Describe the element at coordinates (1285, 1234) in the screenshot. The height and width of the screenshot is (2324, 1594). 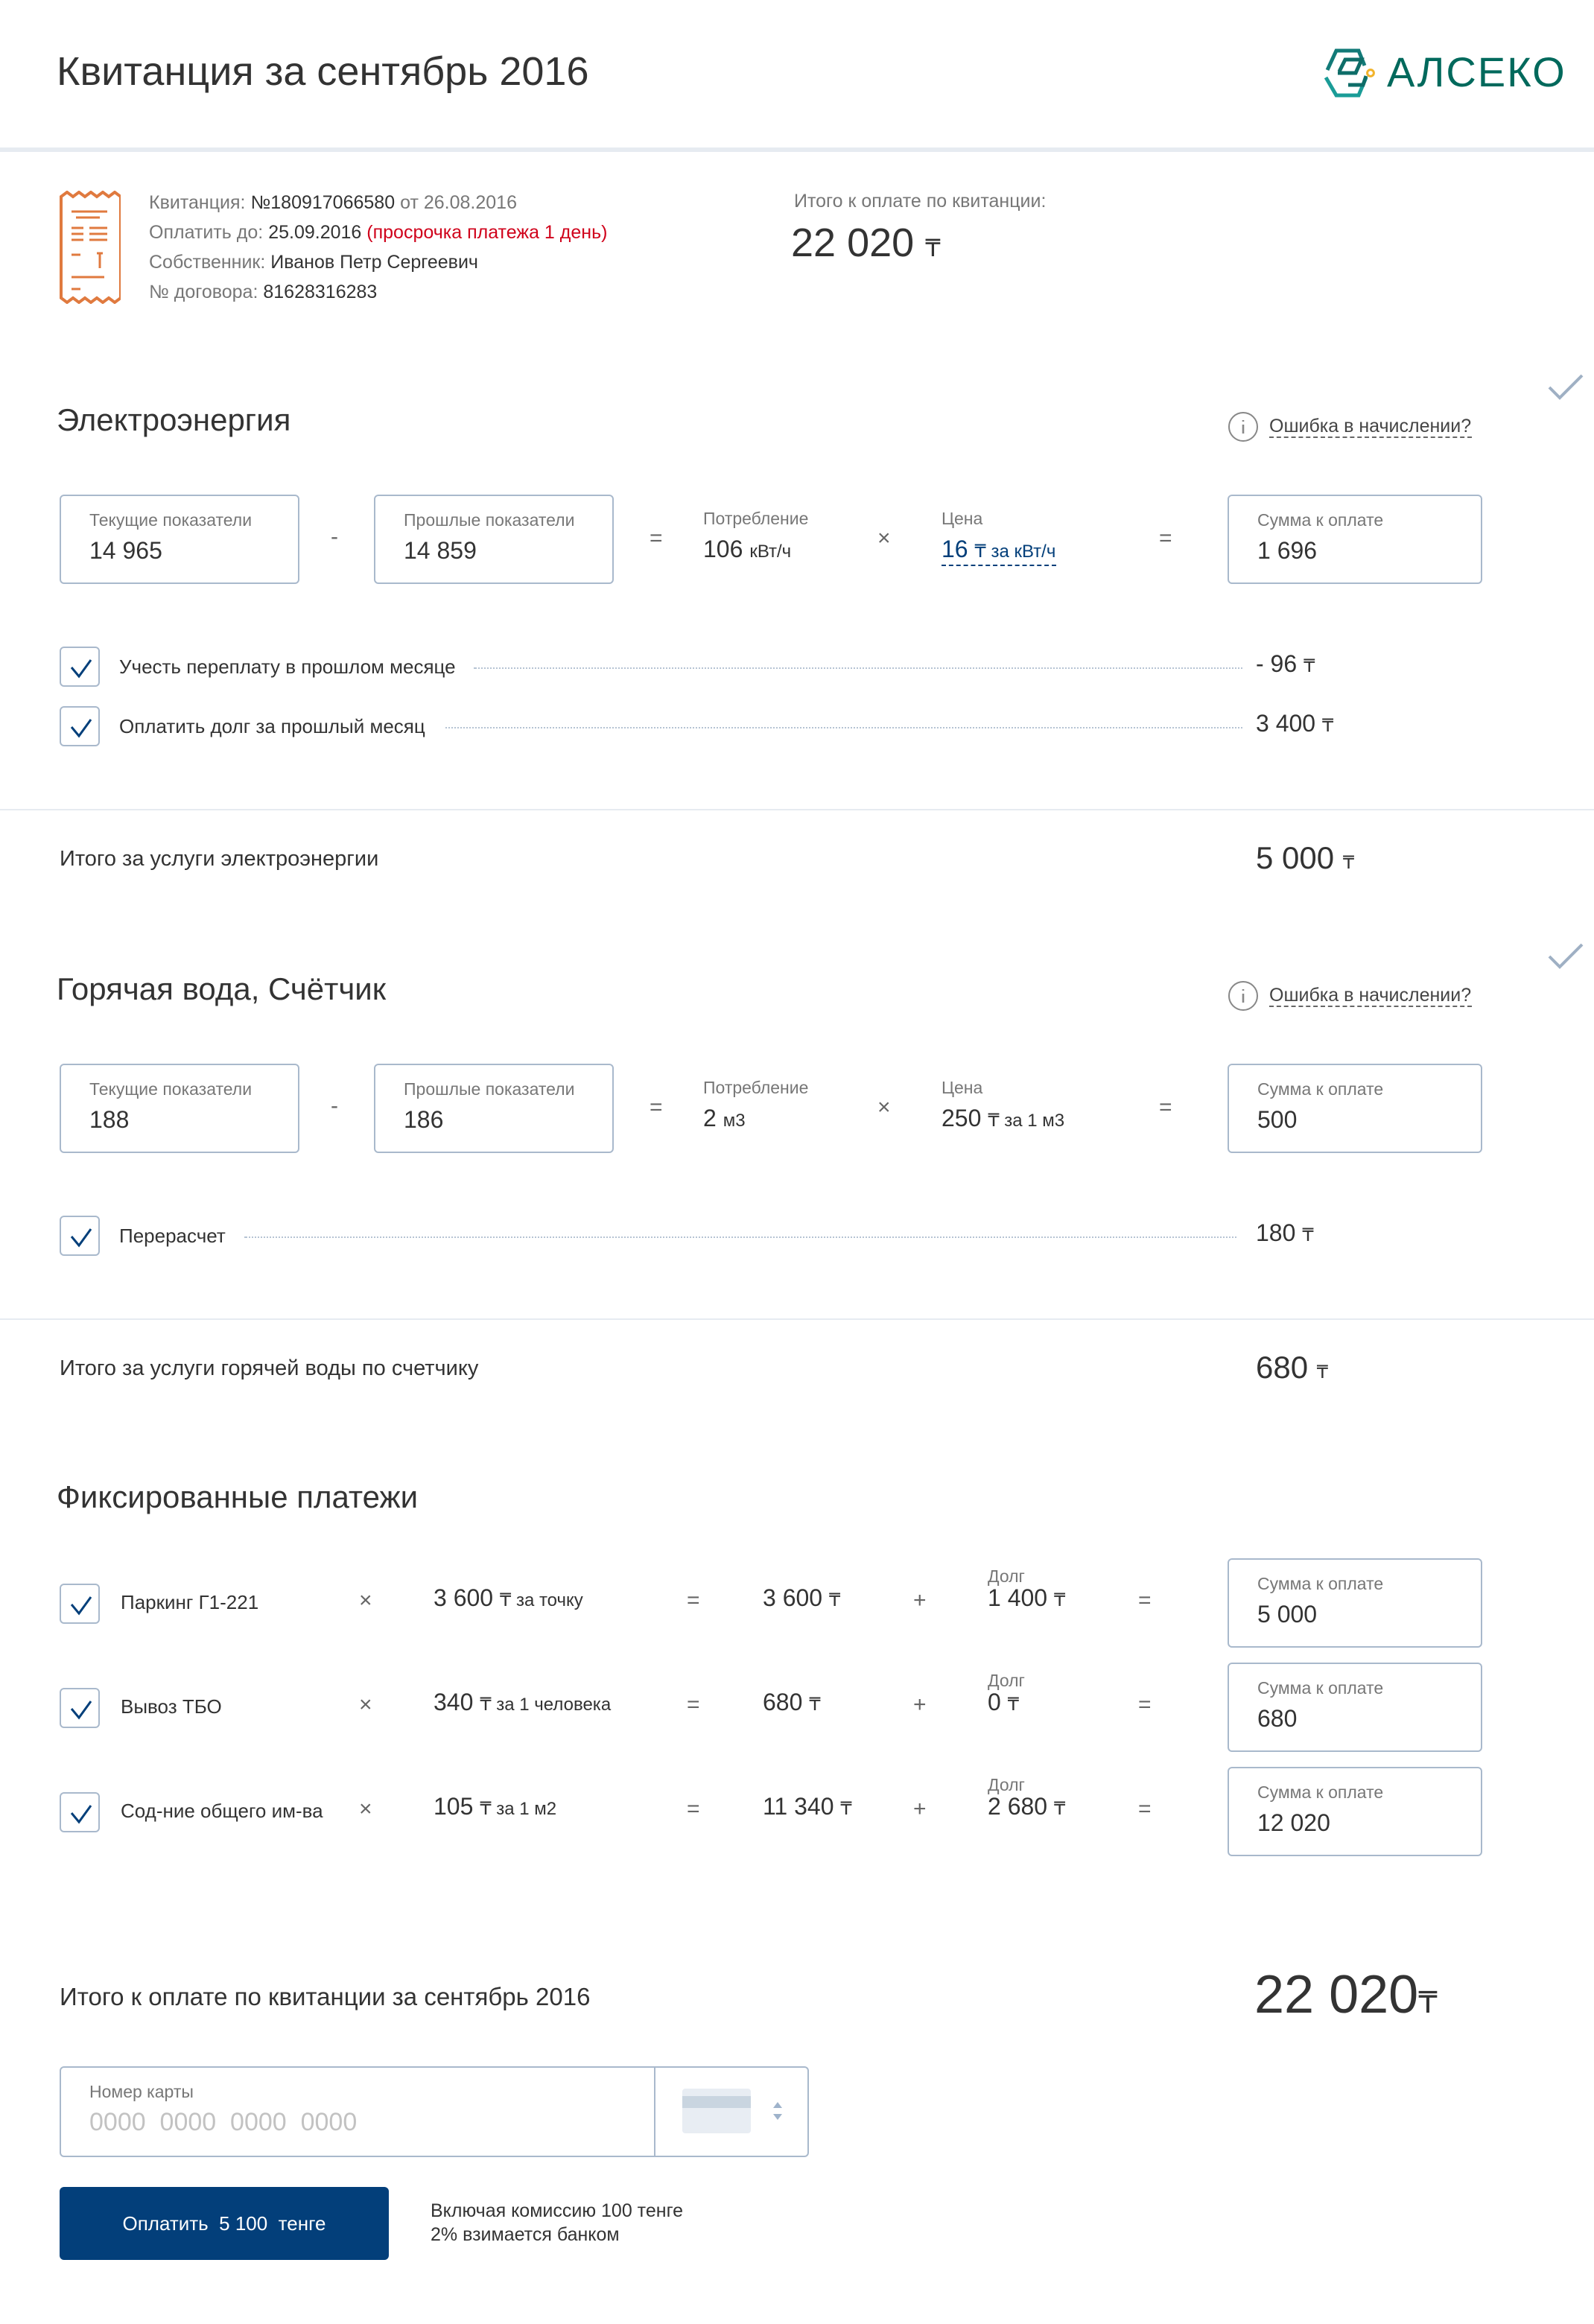
I see `adjustment-value: 180 ₸` at that location.